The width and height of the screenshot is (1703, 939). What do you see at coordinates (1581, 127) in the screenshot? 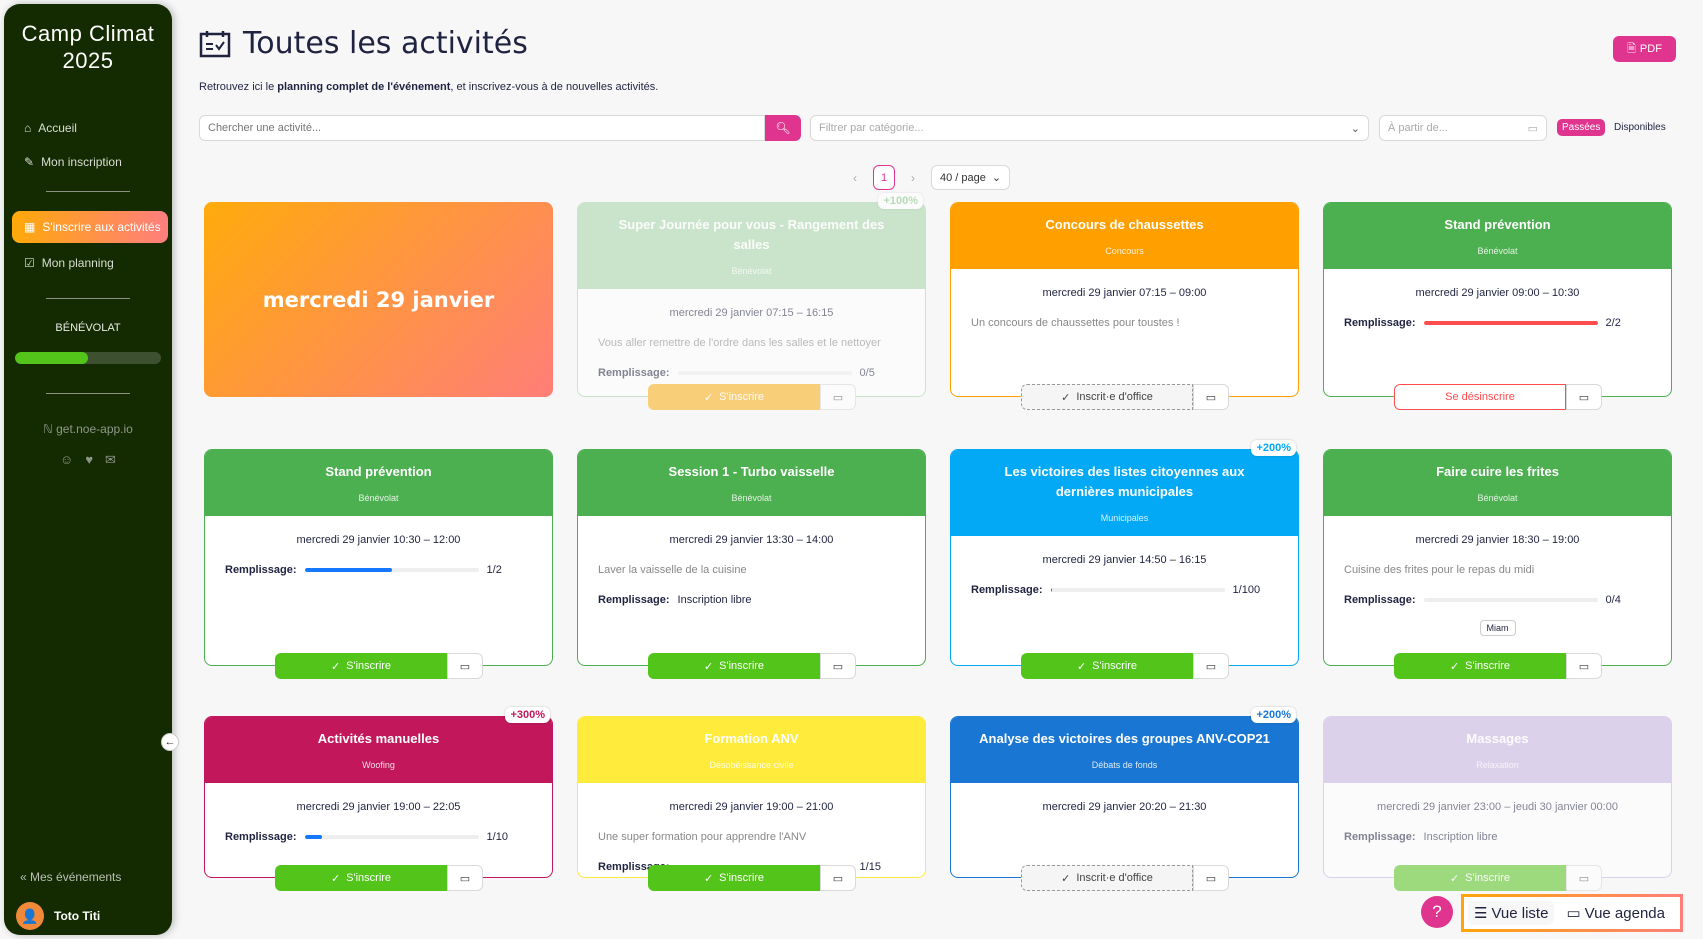
I see `past-toggle: Passées` at bounding box center [1581, 127].